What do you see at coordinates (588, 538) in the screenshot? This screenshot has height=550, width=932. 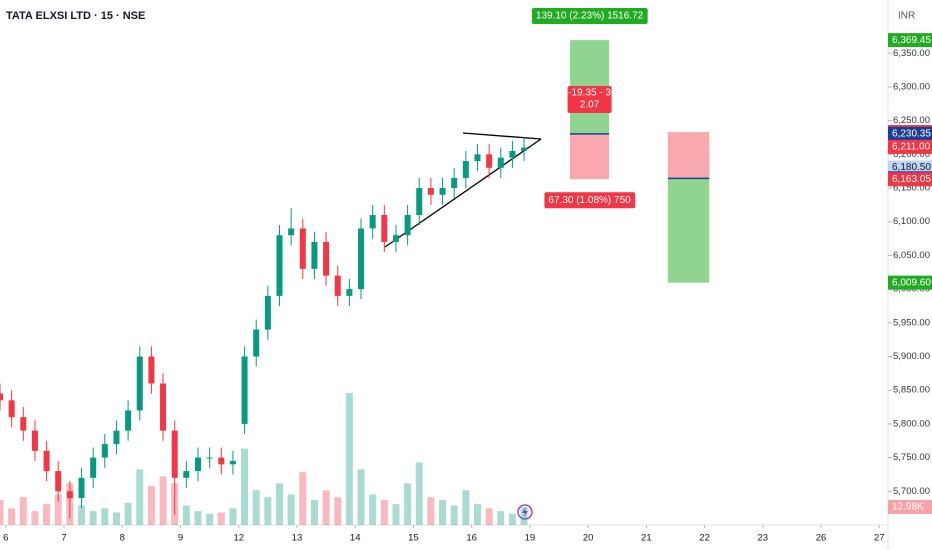 I see `x-tick-label: 20` at bounding box center [588, 538].